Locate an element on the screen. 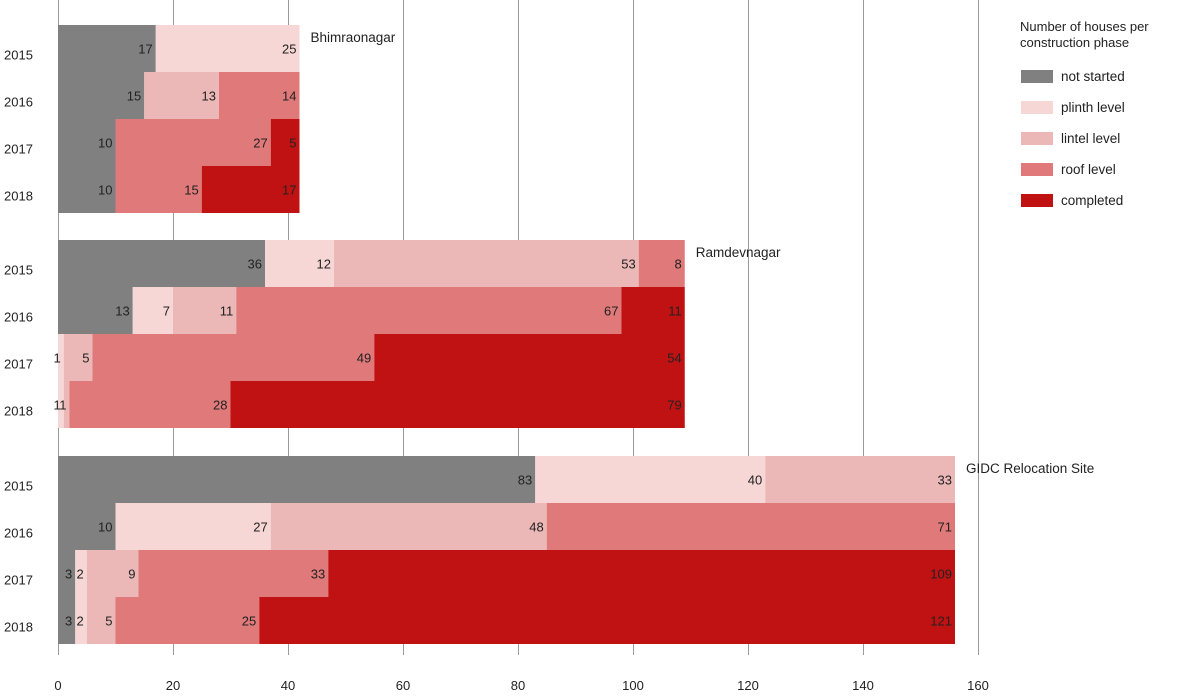 This screenshot has height=696, width=1180. value-label: 12 is located at coordinates (324, 264).